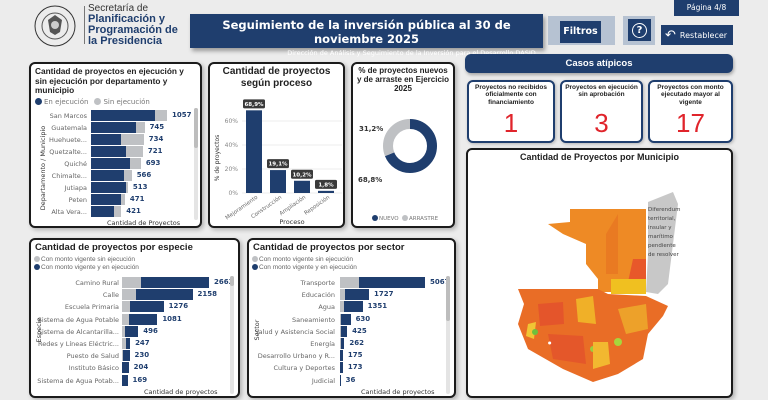  What do you see at coordinates (349, 344) in the screenshot?
I see `bar-row: Energía 262` at bounding box center [349, 344].